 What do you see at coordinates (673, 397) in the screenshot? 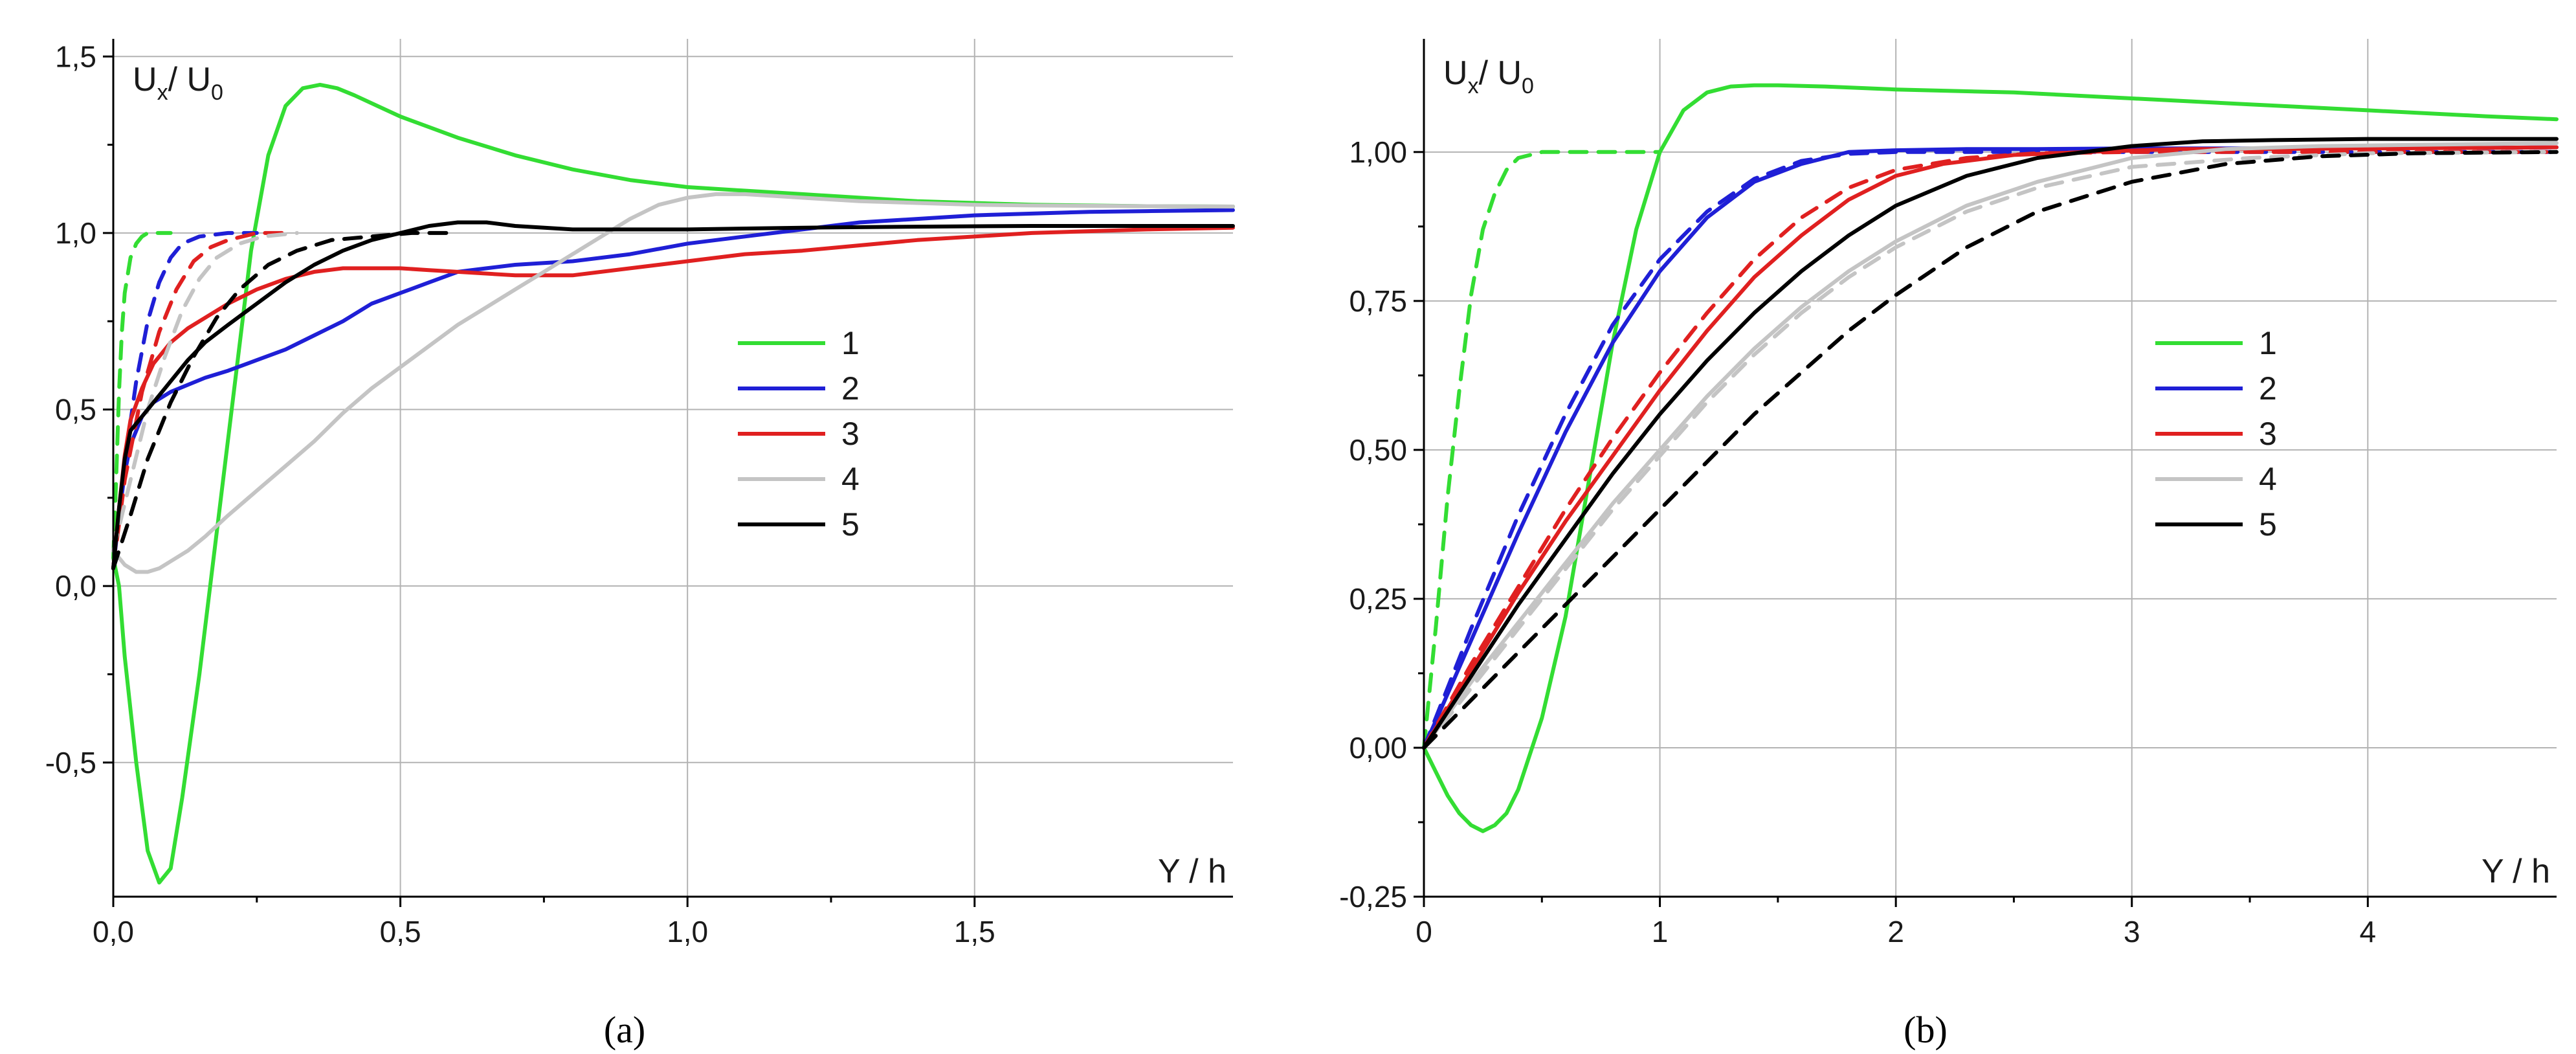
I see `panel-a-series-3-solid-line` at bounding box center [673, 397].